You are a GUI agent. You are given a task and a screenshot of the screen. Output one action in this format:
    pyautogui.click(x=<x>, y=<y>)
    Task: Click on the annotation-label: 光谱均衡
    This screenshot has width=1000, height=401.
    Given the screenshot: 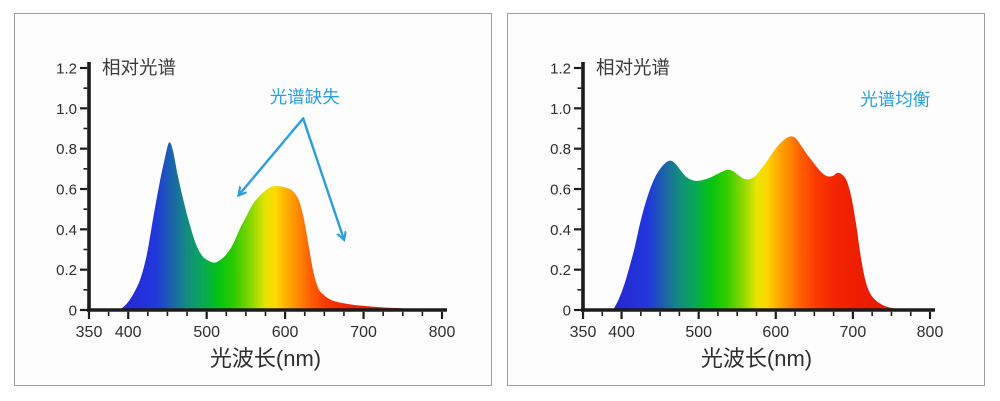 What is the action you would take?
    pyautogui.click(x=895, y=99)
    